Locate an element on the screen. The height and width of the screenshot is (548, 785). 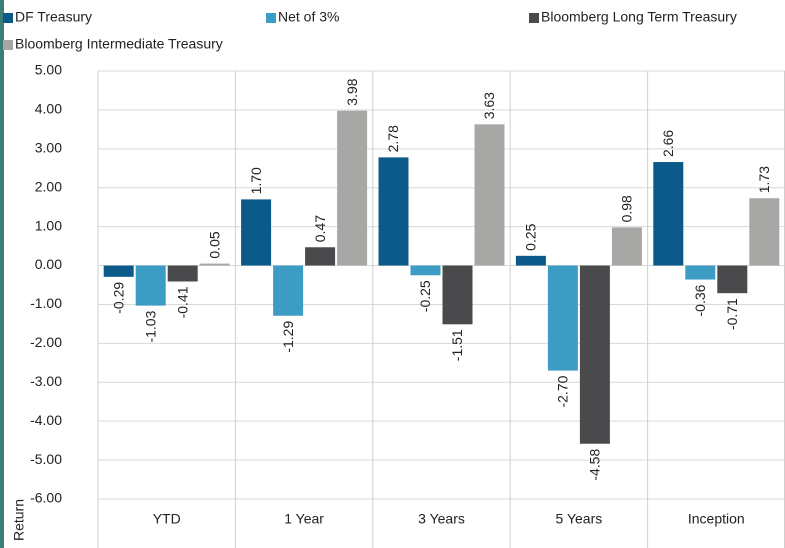
data-label: 1.73 is located at coordinates (764, 179).